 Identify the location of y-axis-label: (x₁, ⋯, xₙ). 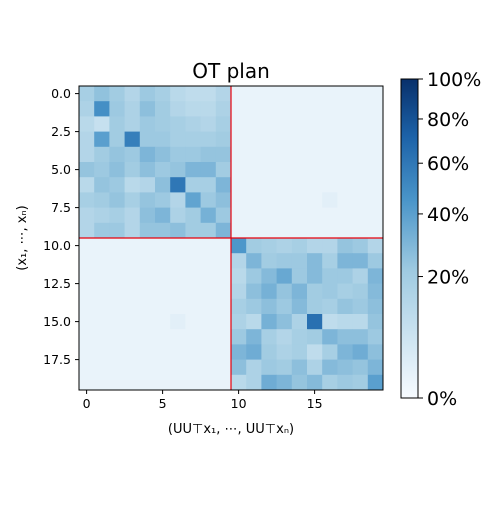
(22, 237).